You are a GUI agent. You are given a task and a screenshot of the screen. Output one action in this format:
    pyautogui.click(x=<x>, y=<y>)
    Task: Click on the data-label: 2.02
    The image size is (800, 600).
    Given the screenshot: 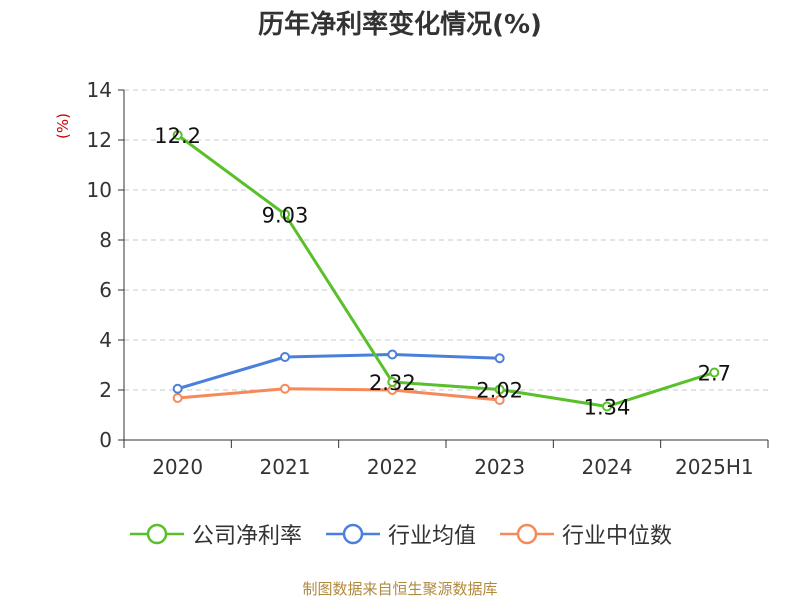 What is the action you would take?
    pyautogui.click(x=499, y=391)
    